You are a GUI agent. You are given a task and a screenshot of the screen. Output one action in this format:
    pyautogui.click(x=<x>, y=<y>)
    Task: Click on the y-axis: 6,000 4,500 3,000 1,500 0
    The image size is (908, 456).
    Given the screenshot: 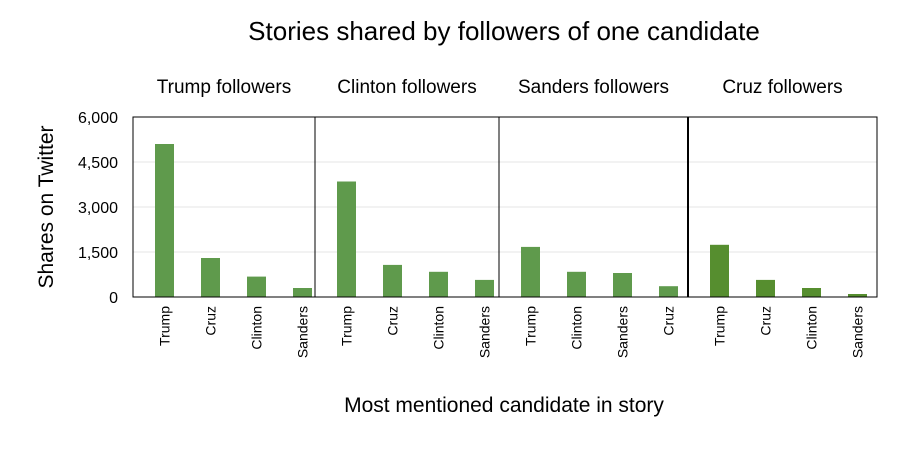 What is the action you would take?
    pyautogui.click(x=98, y=208)
    